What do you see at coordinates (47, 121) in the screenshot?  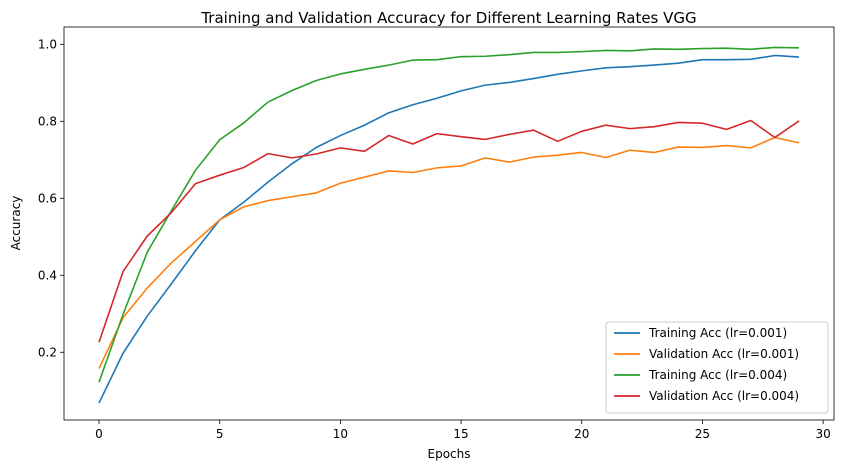 I see `y-tick-label: 0.8` at bounding box center [47, 121].